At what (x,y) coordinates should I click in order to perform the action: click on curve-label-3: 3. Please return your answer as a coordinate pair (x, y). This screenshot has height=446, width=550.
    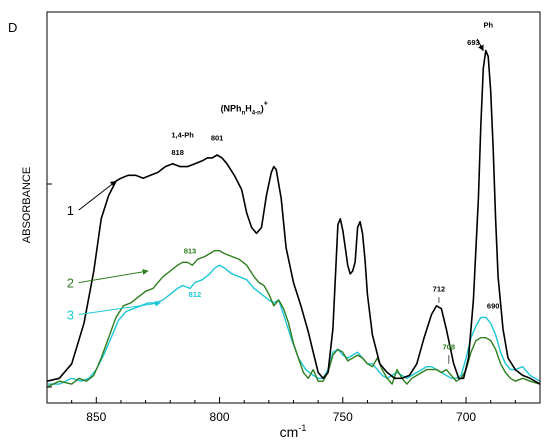
    Looking at the image, I should click on (70, 315).